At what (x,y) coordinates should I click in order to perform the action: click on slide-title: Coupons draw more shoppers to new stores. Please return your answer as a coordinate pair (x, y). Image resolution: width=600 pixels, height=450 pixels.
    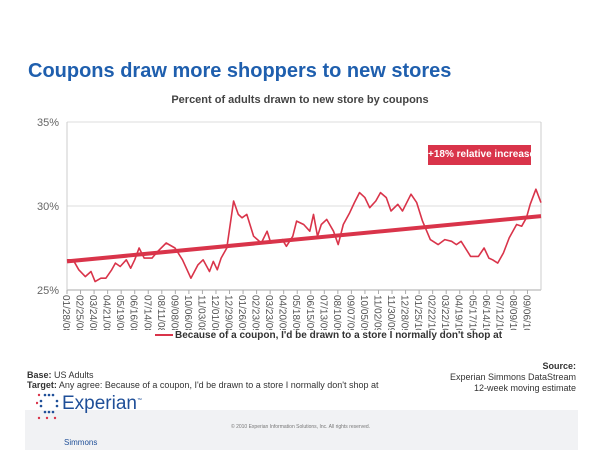
    Looking at the image, I should click on (240, 71).